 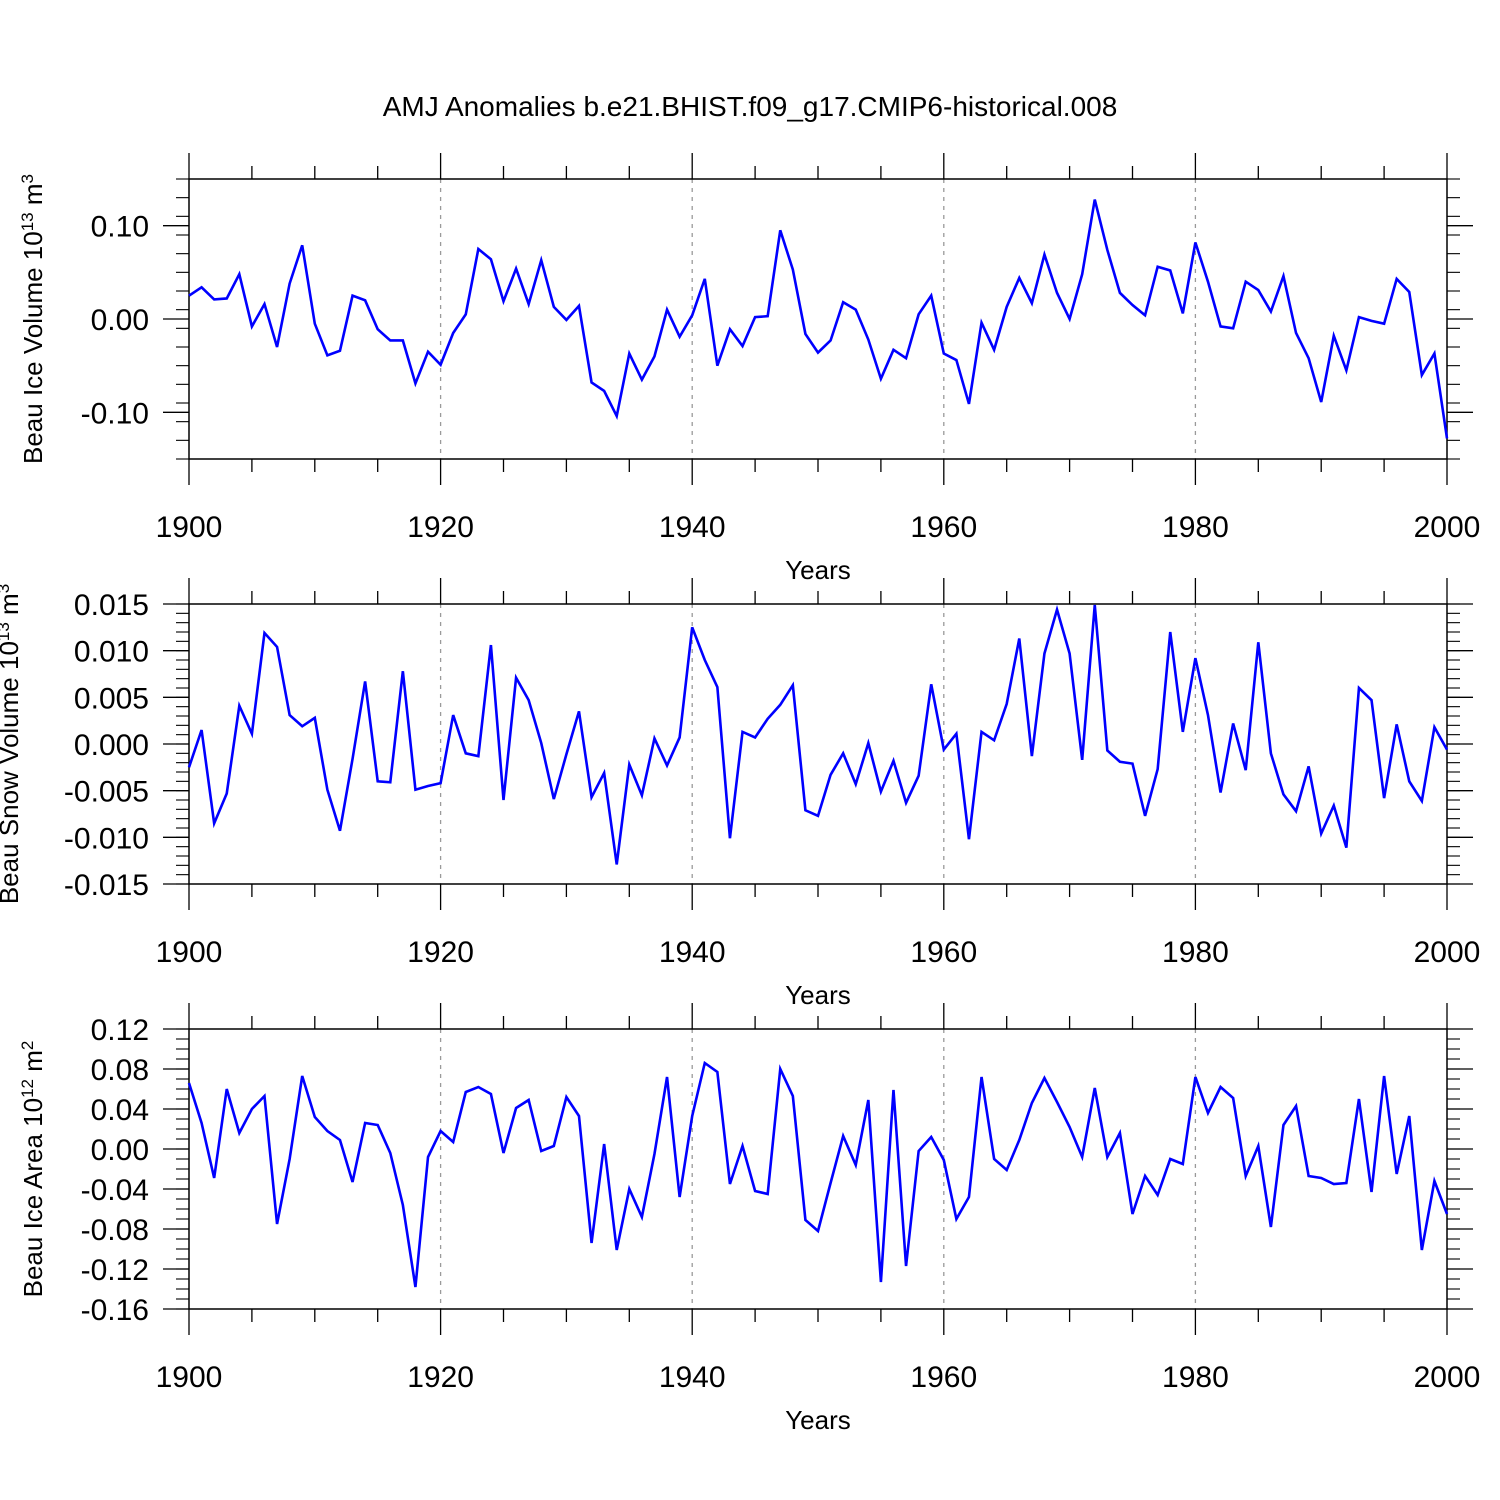 I want to click on y-tick-label: 0.005, so click(x=111, y=698).